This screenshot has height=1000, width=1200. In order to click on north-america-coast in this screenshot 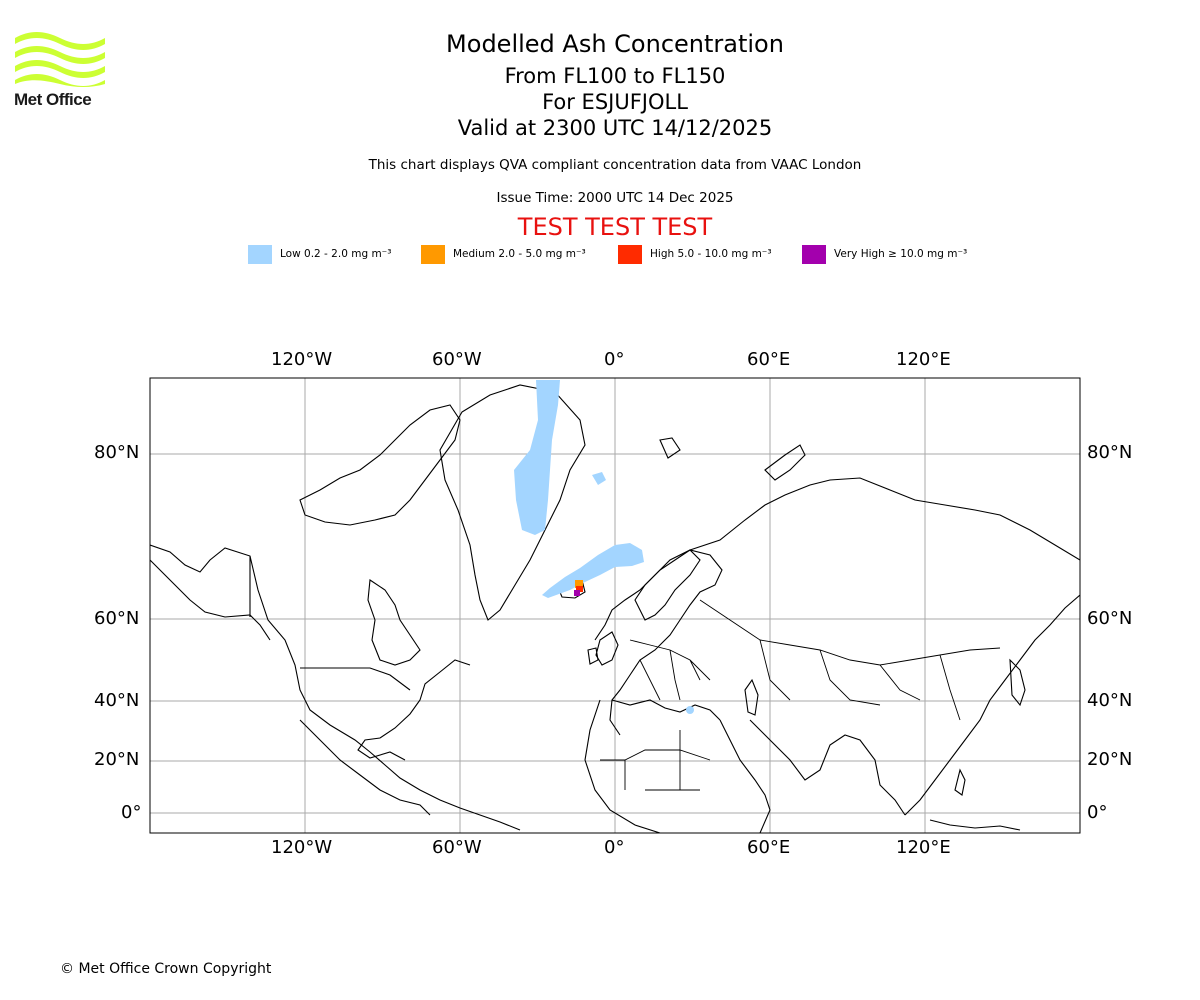, I will do `click(335, 687)`.